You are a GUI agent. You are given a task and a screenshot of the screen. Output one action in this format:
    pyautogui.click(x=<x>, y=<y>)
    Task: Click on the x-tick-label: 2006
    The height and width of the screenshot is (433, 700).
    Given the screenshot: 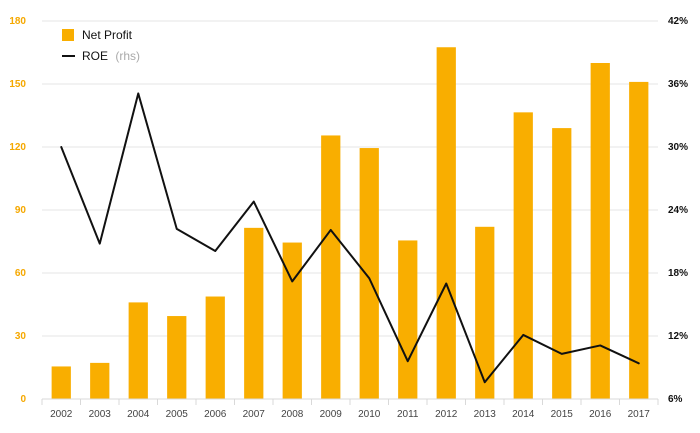 What is the action you would take?
    pyautogui.click(x=215, y=414)
    